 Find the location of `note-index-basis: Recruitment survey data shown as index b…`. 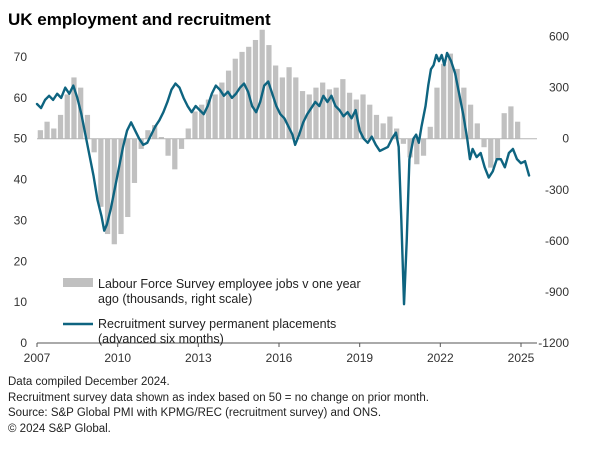

note-index-basis: Recruitment survey data shown as index b… is located at coordinates (218, 397).